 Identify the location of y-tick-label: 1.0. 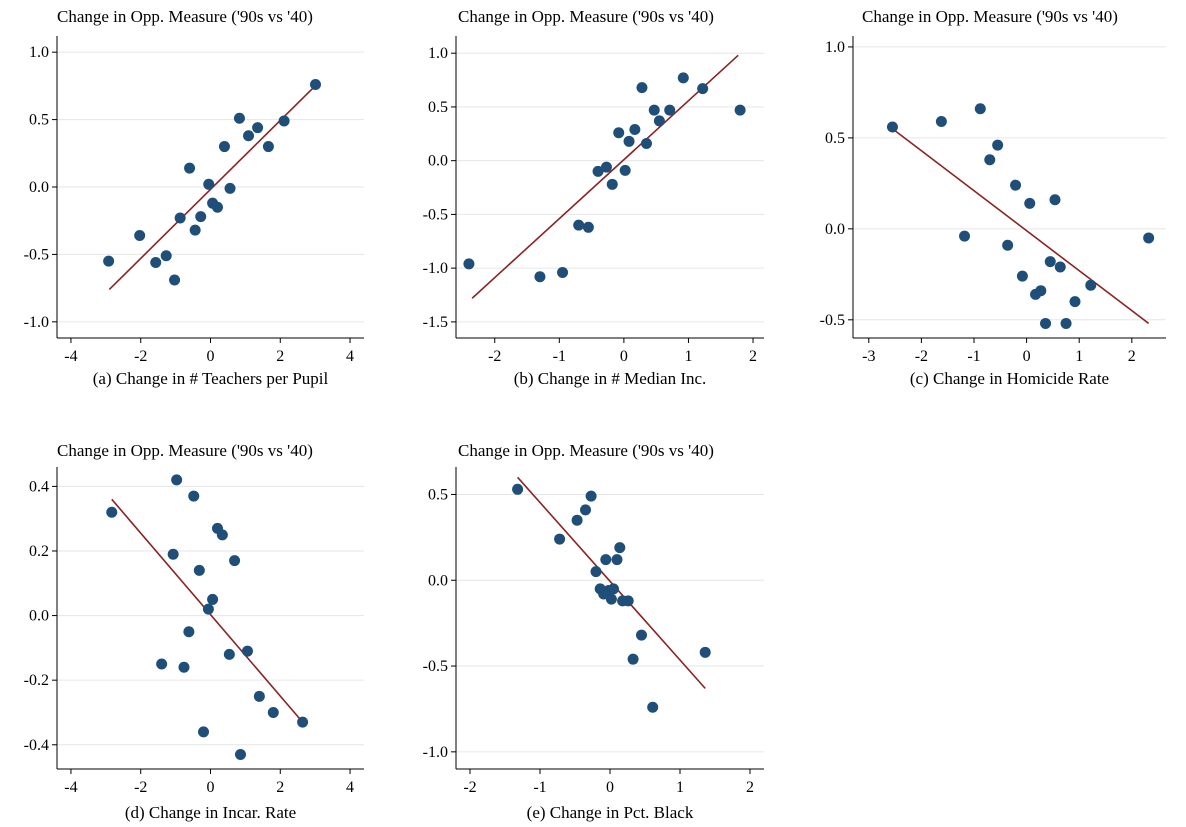
(835, 47).